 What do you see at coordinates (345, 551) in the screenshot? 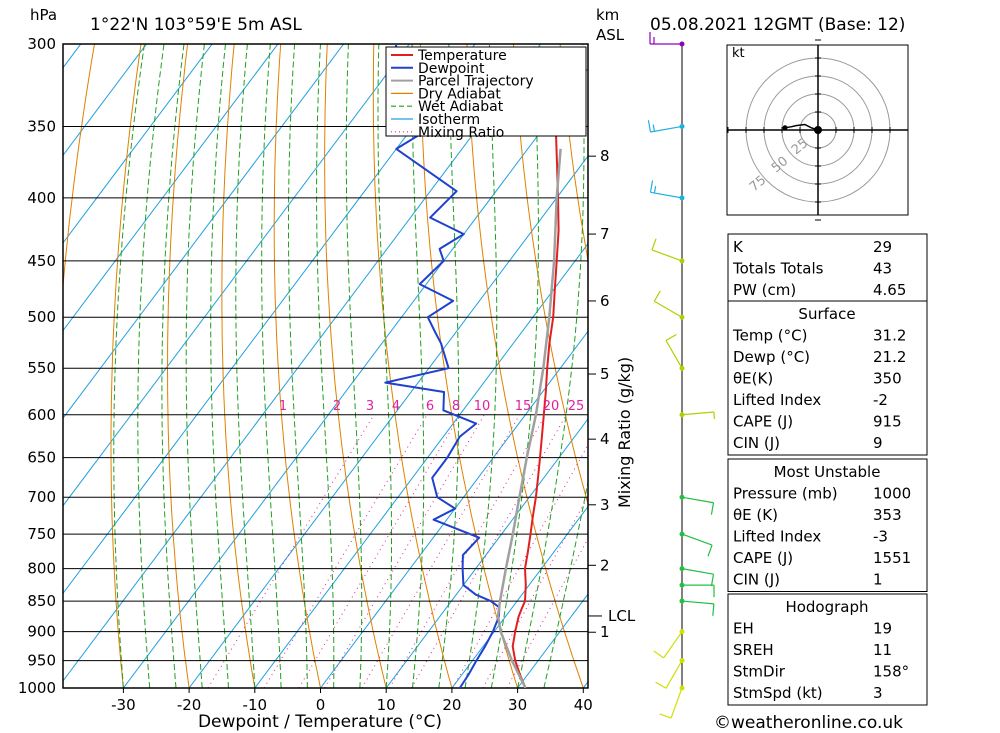
I see `mixing-ratio-line` at bounding box center [345, 551].